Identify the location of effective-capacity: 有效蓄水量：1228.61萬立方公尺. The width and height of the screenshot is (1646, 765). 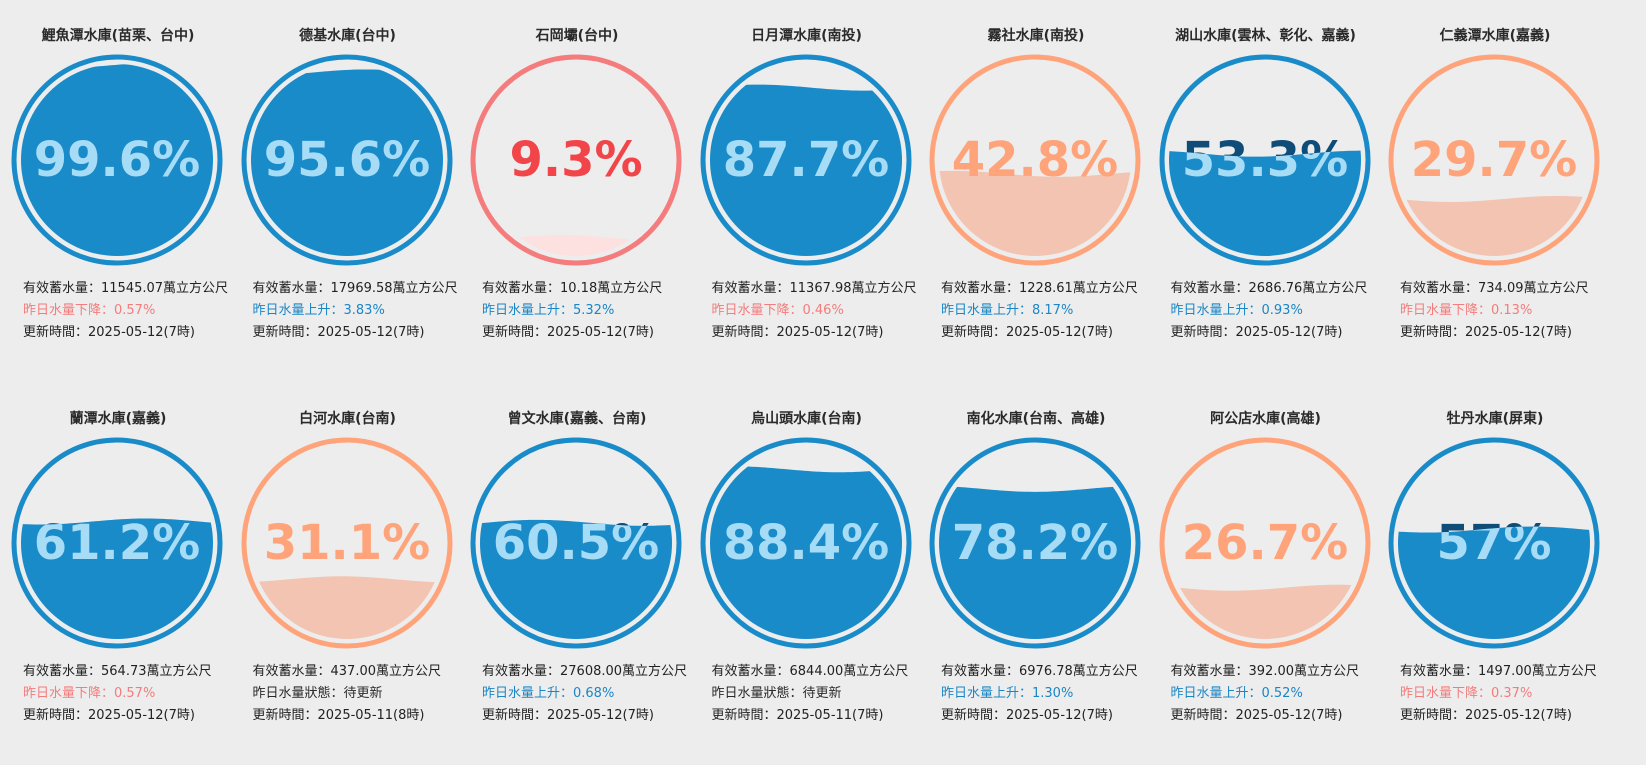
(1039, 288).